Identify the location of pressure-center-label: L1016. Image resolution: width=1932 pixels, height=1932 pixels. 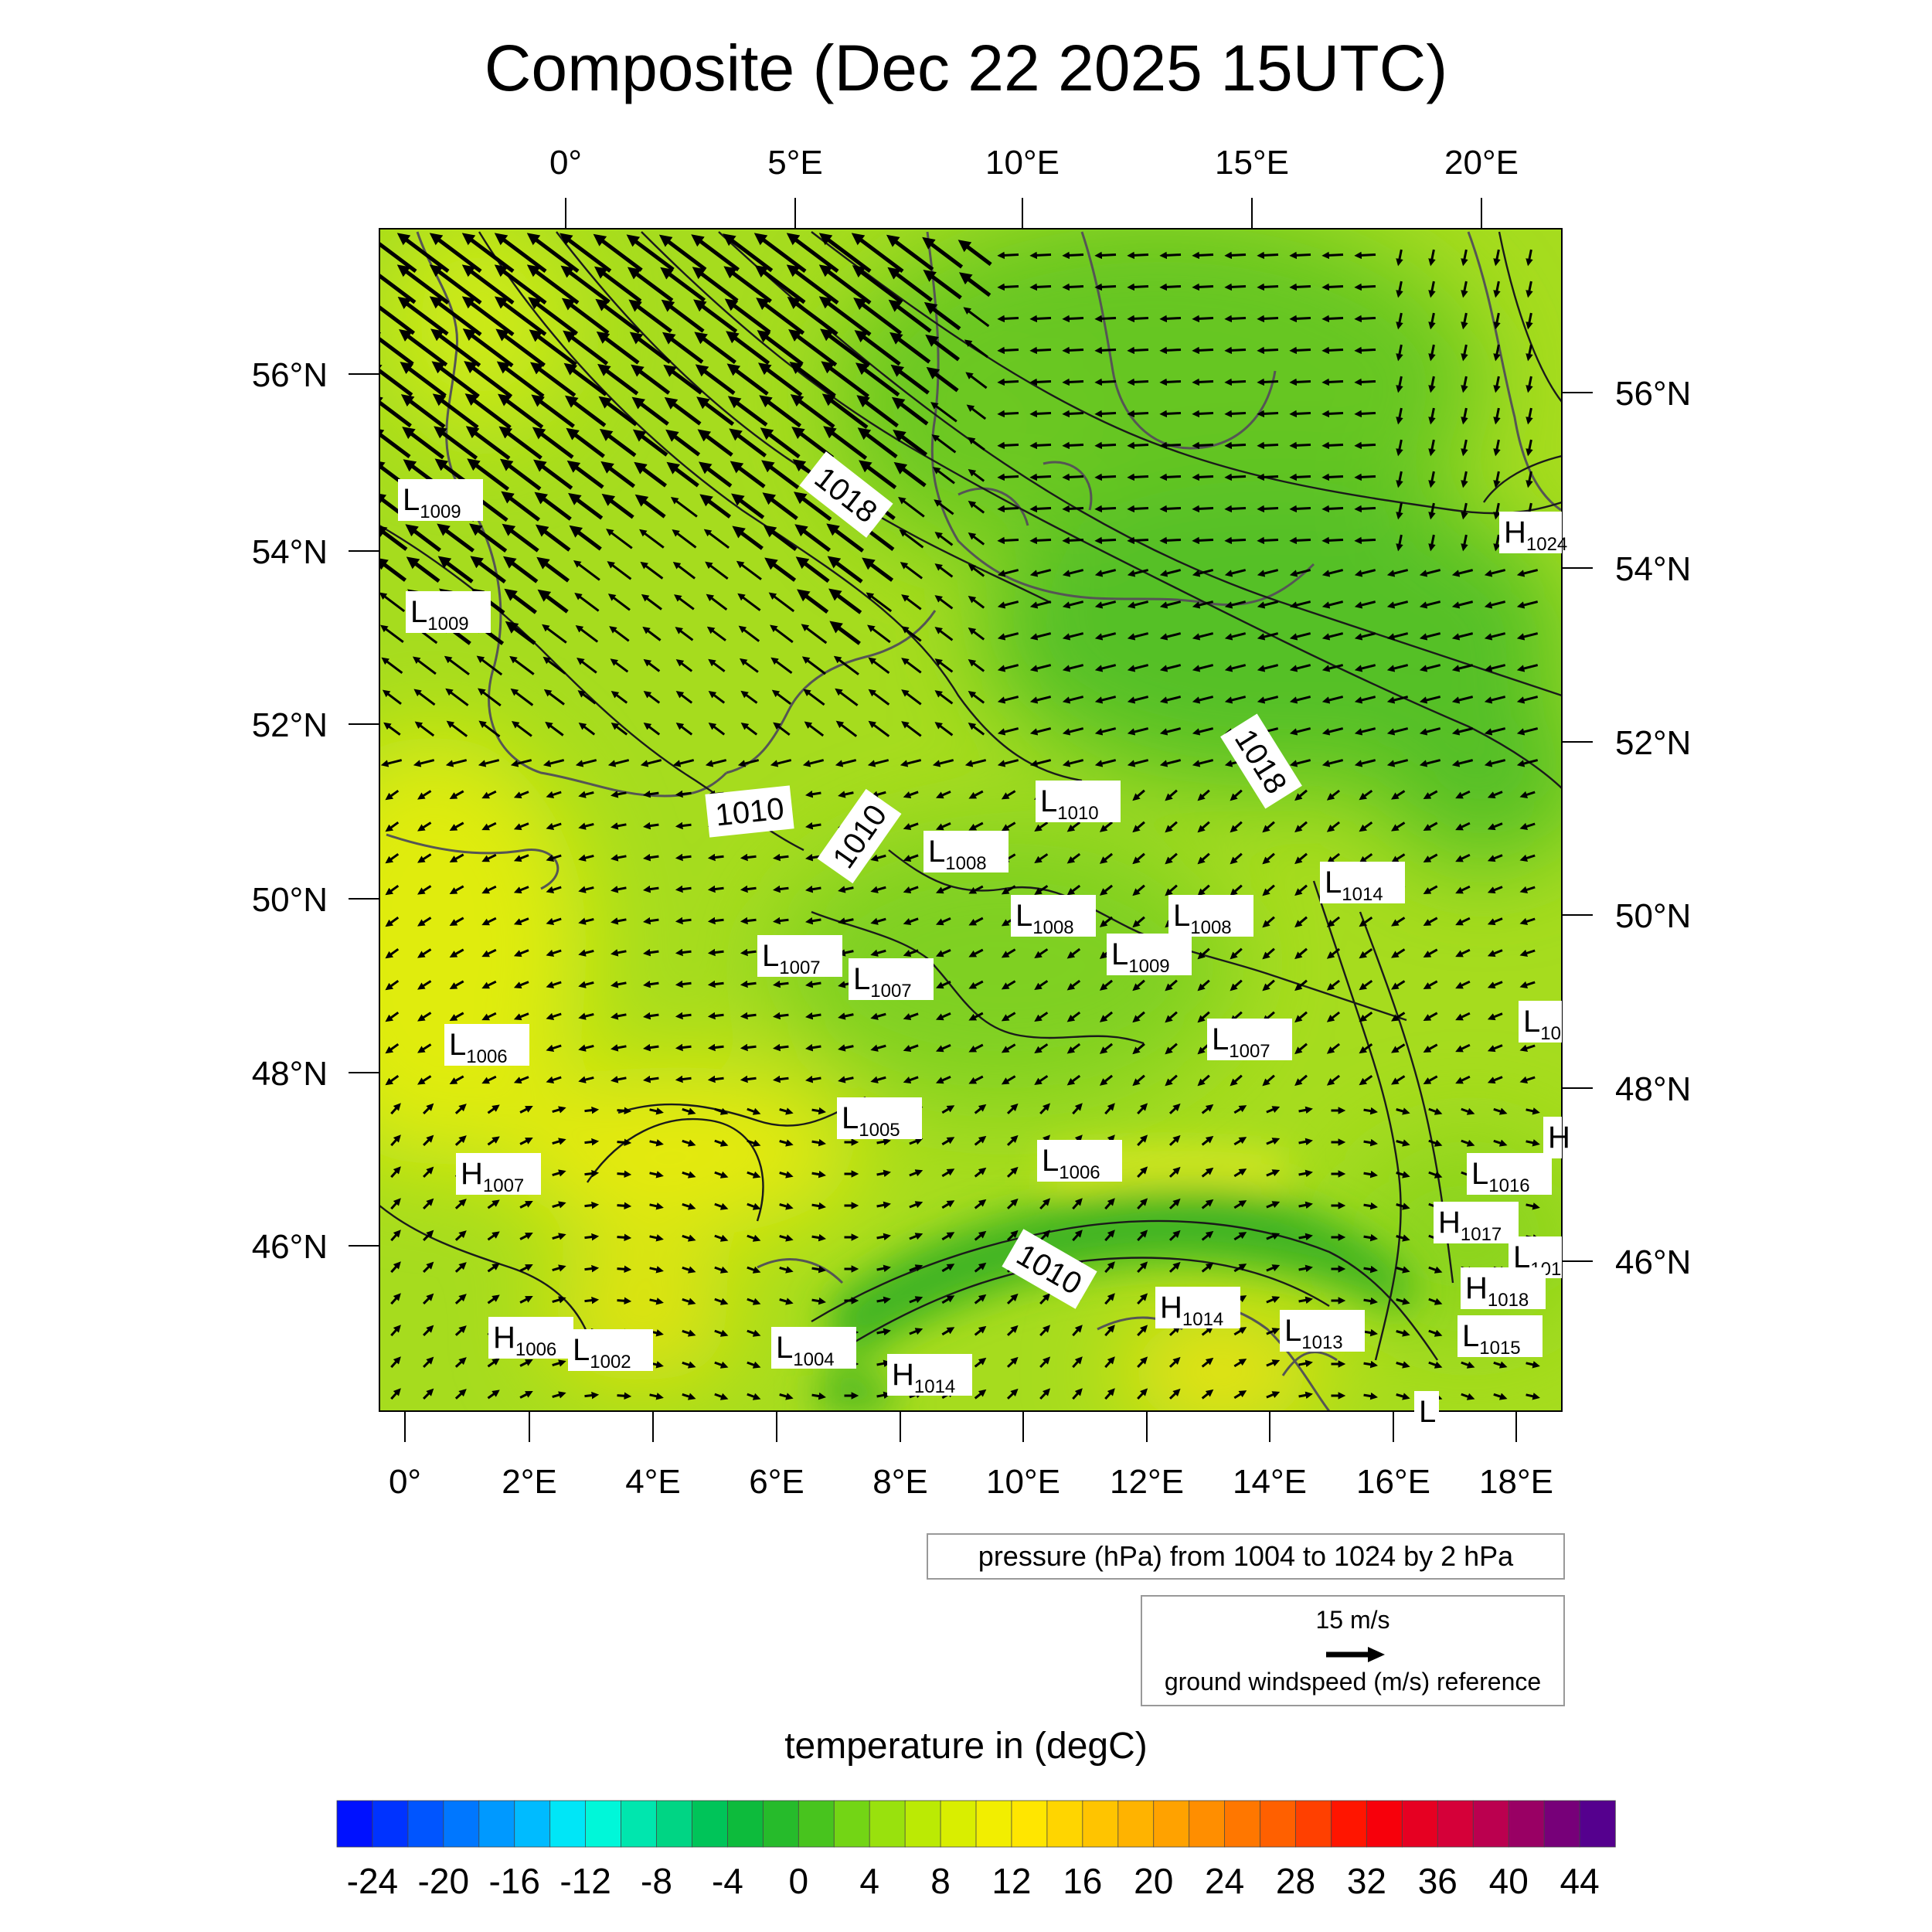
(1510, 1175).